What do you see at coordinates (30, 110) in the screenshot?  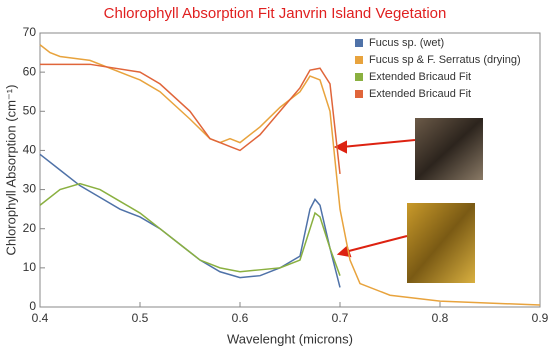 I see `y-tick-label: 50` at bounding box center [30, 110].